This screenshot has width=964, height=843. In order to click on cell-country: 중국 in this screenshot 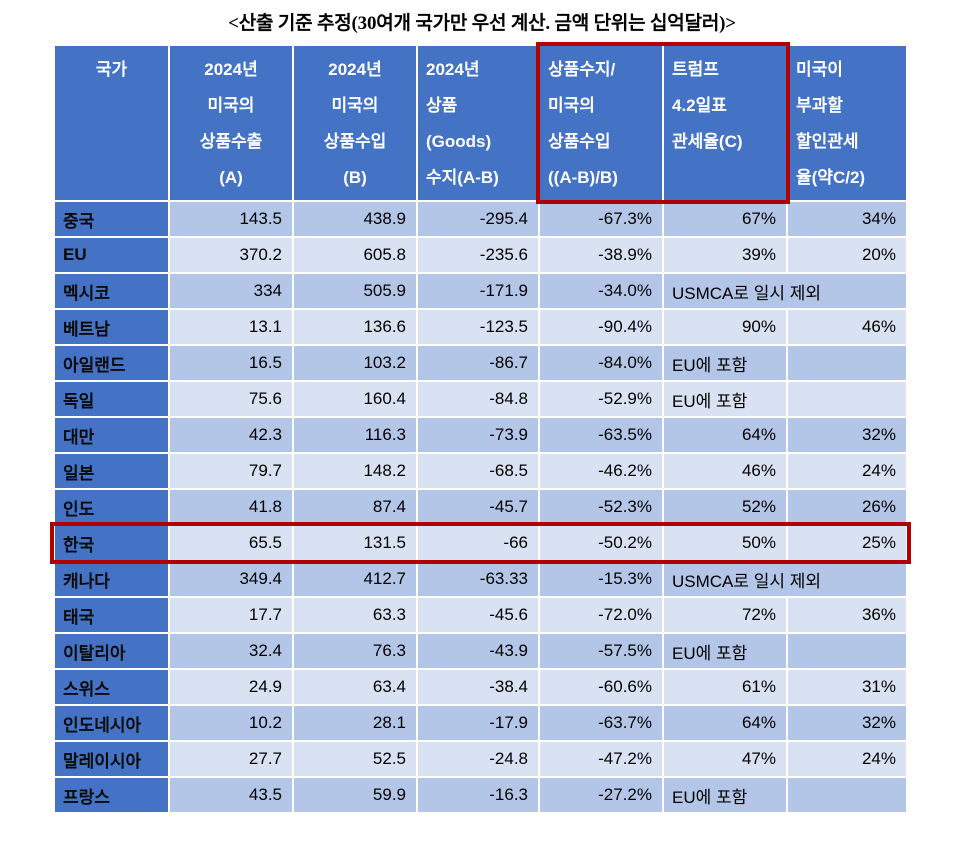, I will do `click(111, 219)`.